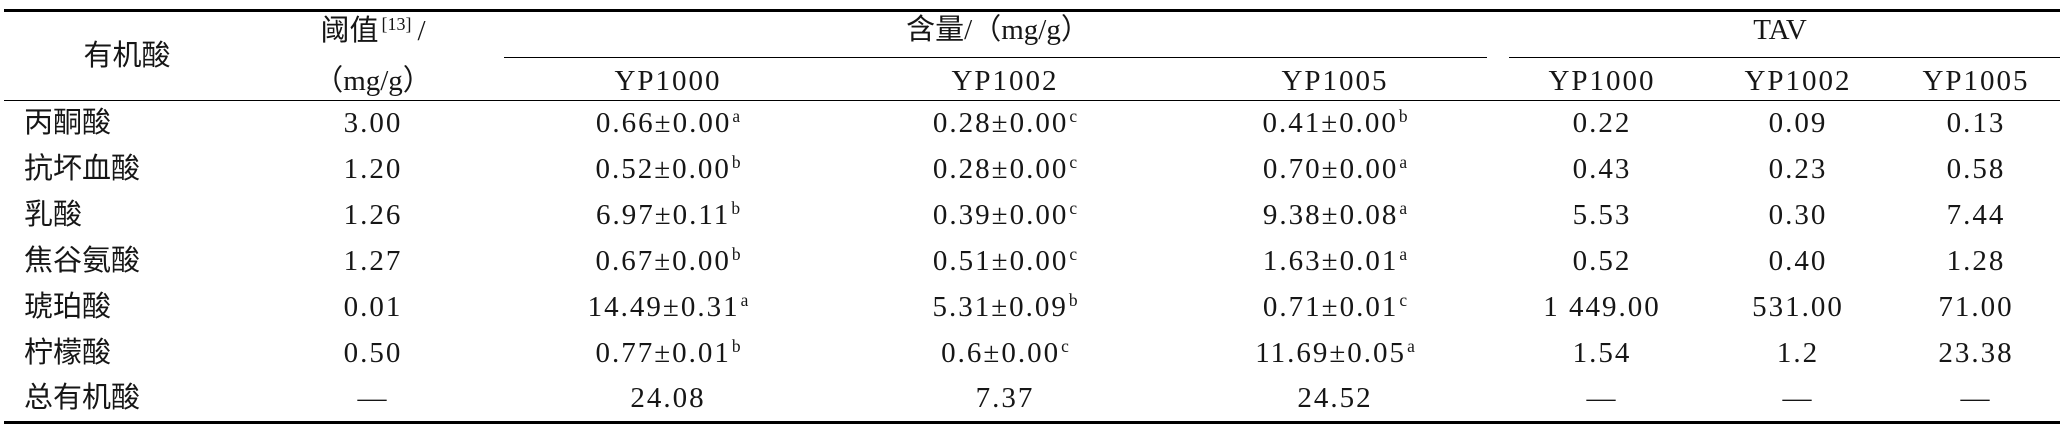 The height and width of the screenshot is (432, 2064). What do you see at coordinates (68, 353) in the screenshot?
I see `acid-name: 柠檬酸` at bounding box center [68, 353].